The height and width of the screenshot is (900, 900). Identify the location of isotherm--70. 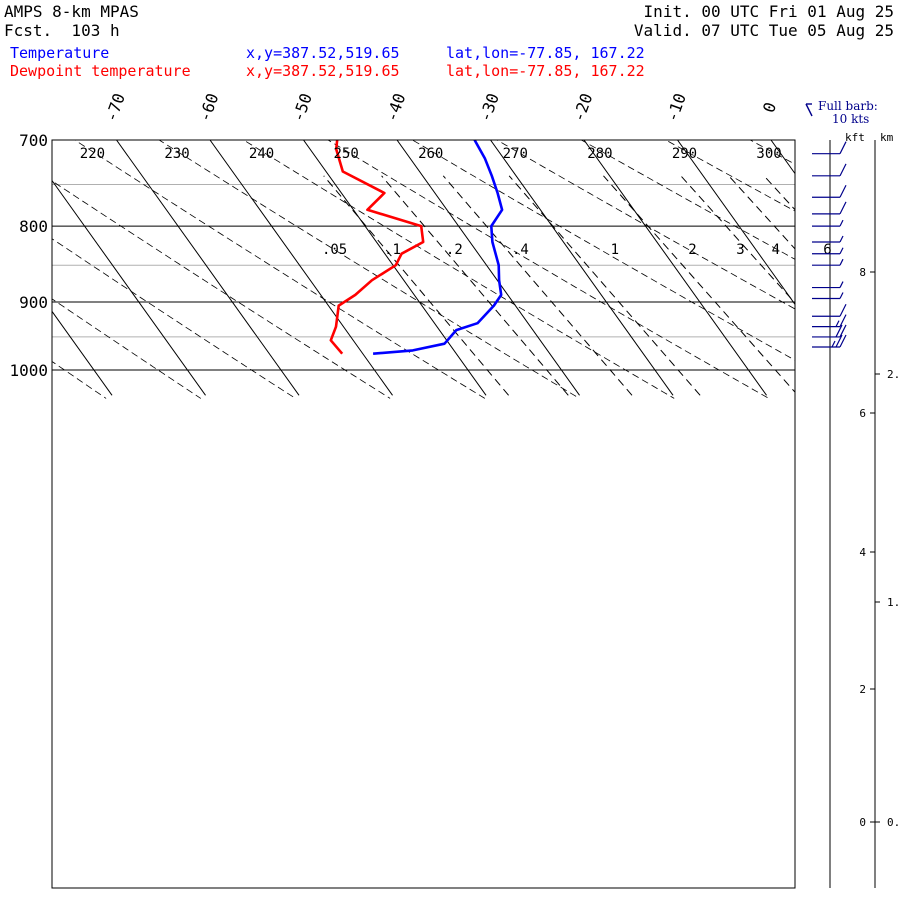
(208, 268).